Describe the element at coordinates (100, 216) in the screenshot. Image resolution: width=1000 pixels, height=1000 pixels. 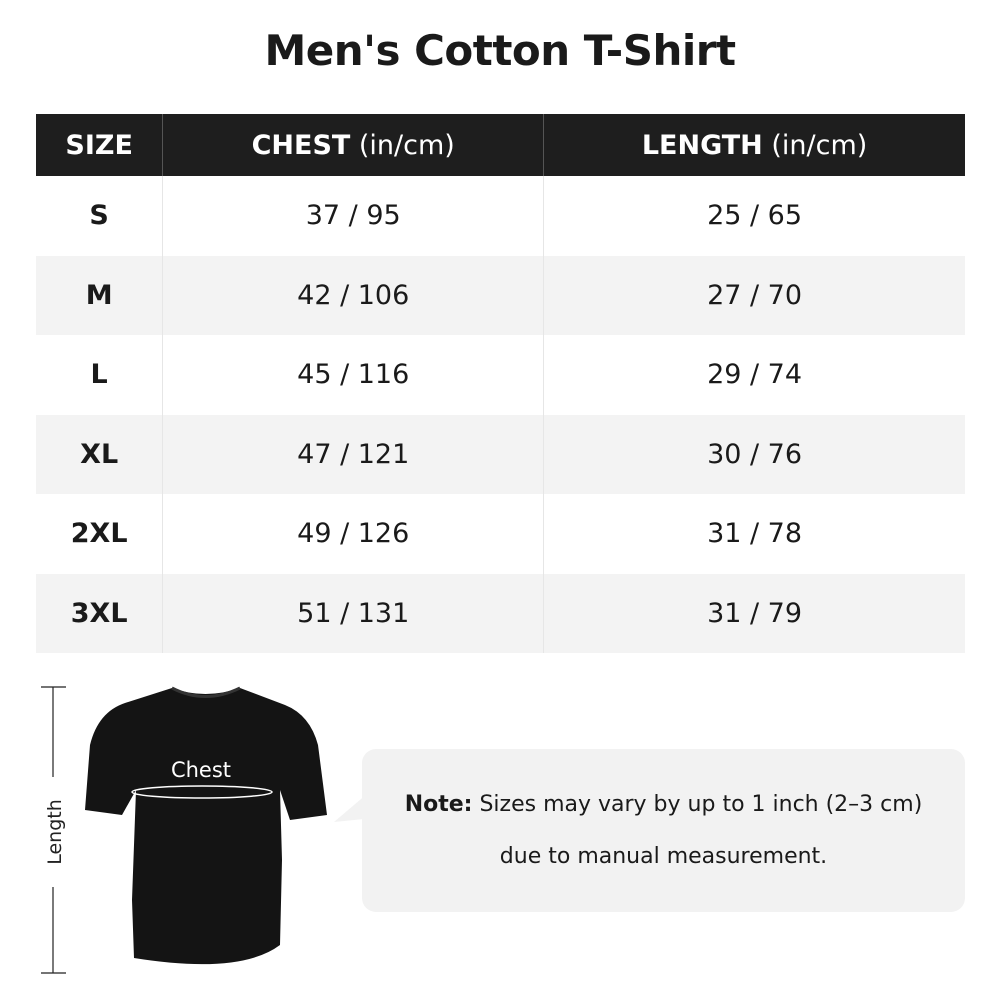
I see `size-cell: S` at that location.